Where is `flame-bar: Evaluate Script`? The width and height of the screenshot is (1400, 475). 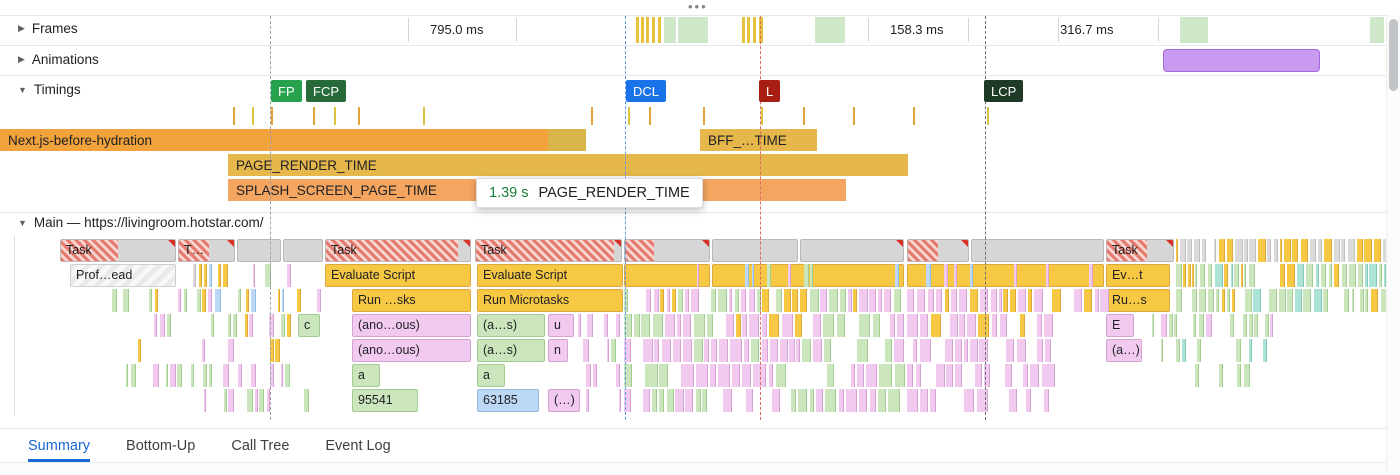 flame-bar: Evaluate Script is located at coordinates (550, 275).